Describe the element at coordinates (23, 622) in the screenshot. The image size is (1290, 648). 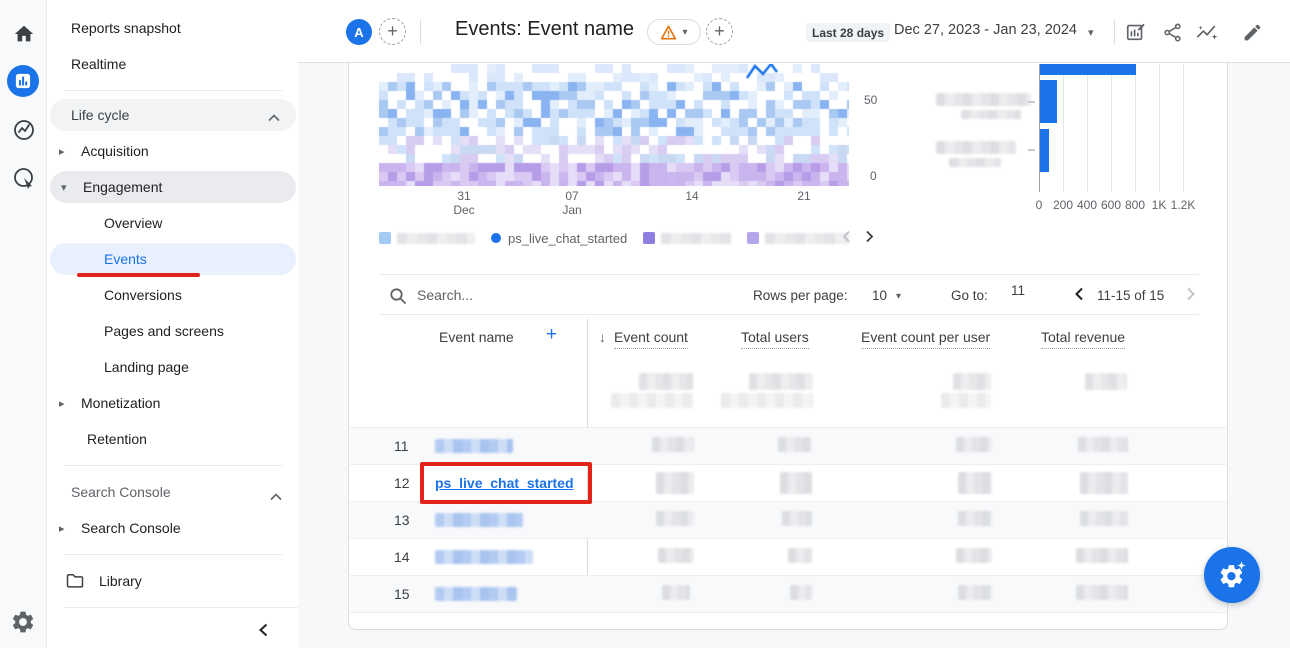
I see `admin-settings-icon` at that location.